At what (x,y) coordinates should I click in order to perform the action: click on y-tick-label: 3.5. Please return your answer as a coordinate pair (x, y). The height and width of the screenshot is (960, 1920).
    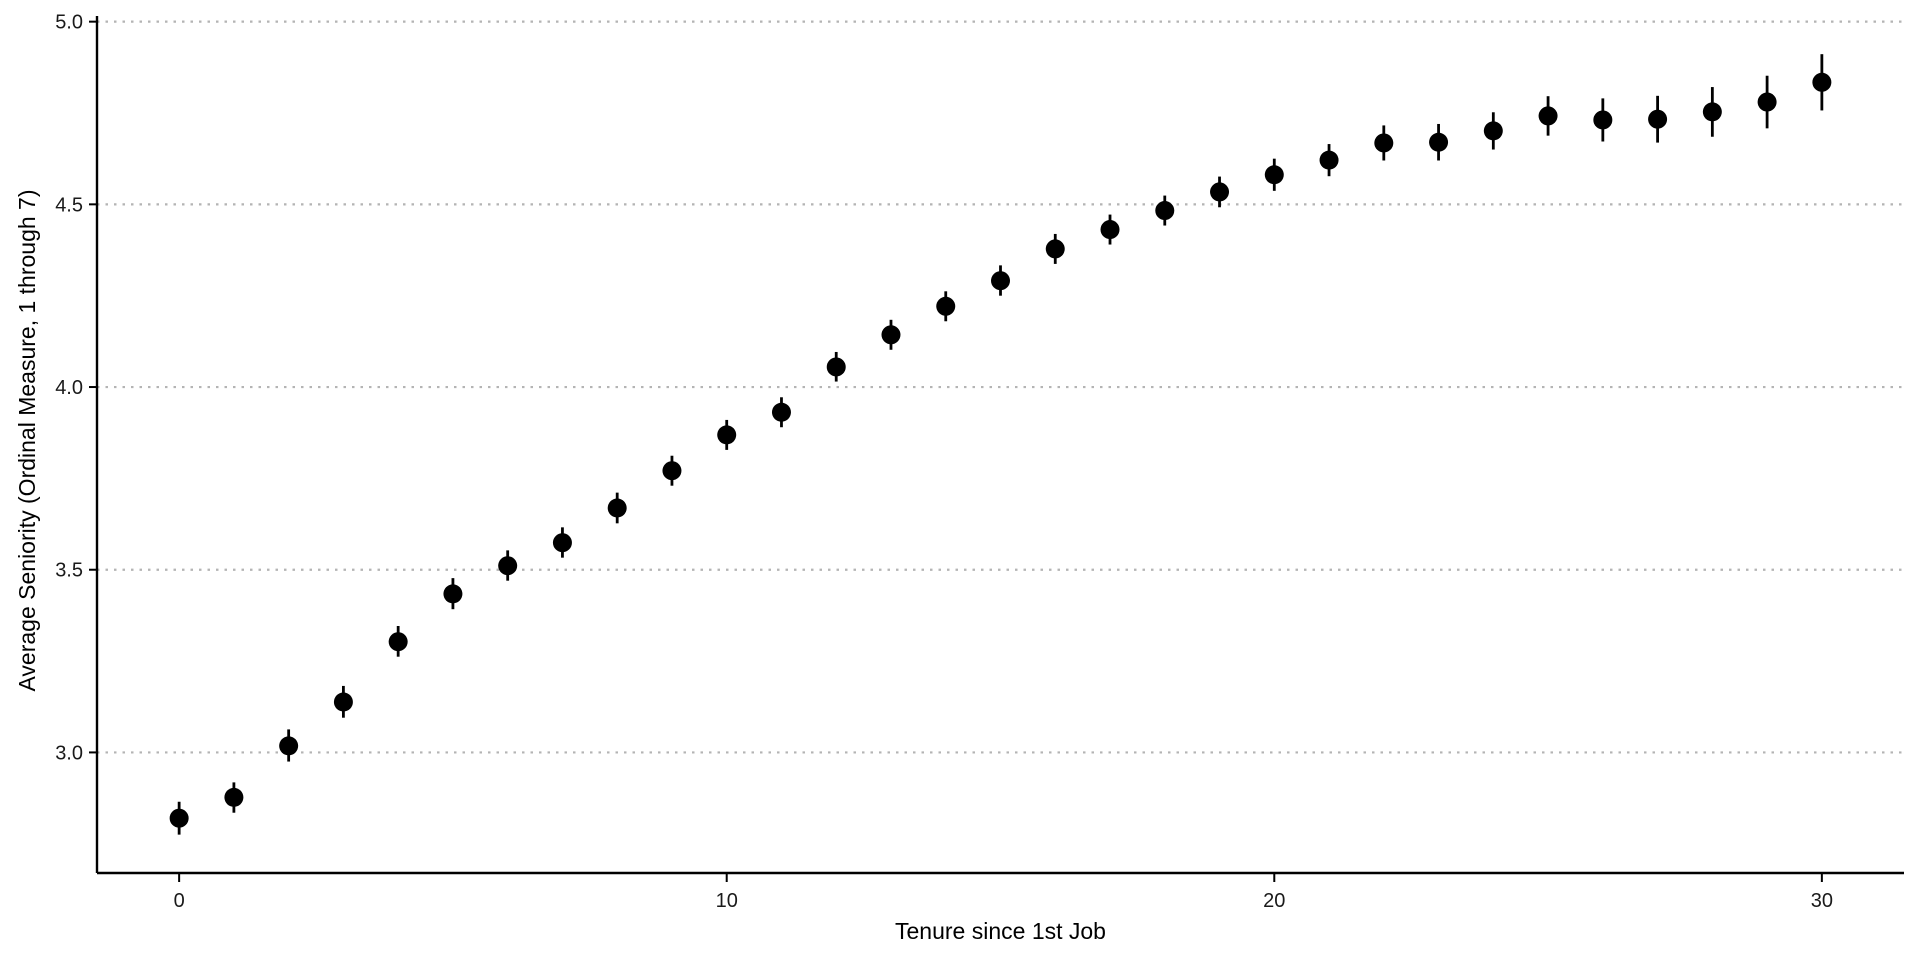
    Looking at the image, I should click on (69, 571).